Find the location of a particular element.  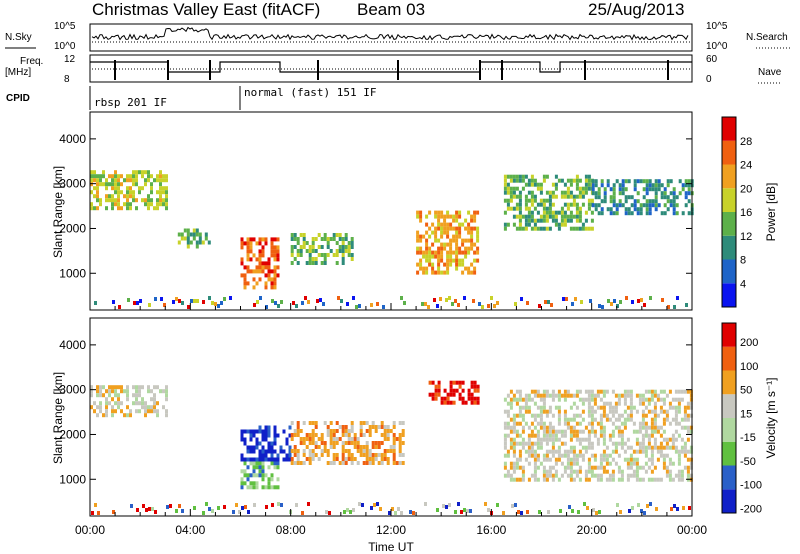

beam-label: Beam 03 is located at coordinates (391, 9).